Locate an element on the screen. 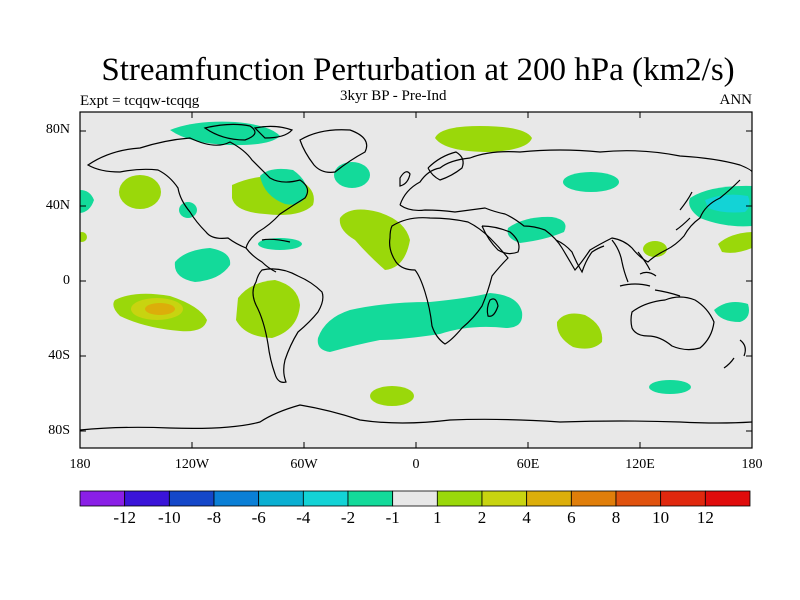  colorbar-label: -12 is located at coordinates (124, 517).